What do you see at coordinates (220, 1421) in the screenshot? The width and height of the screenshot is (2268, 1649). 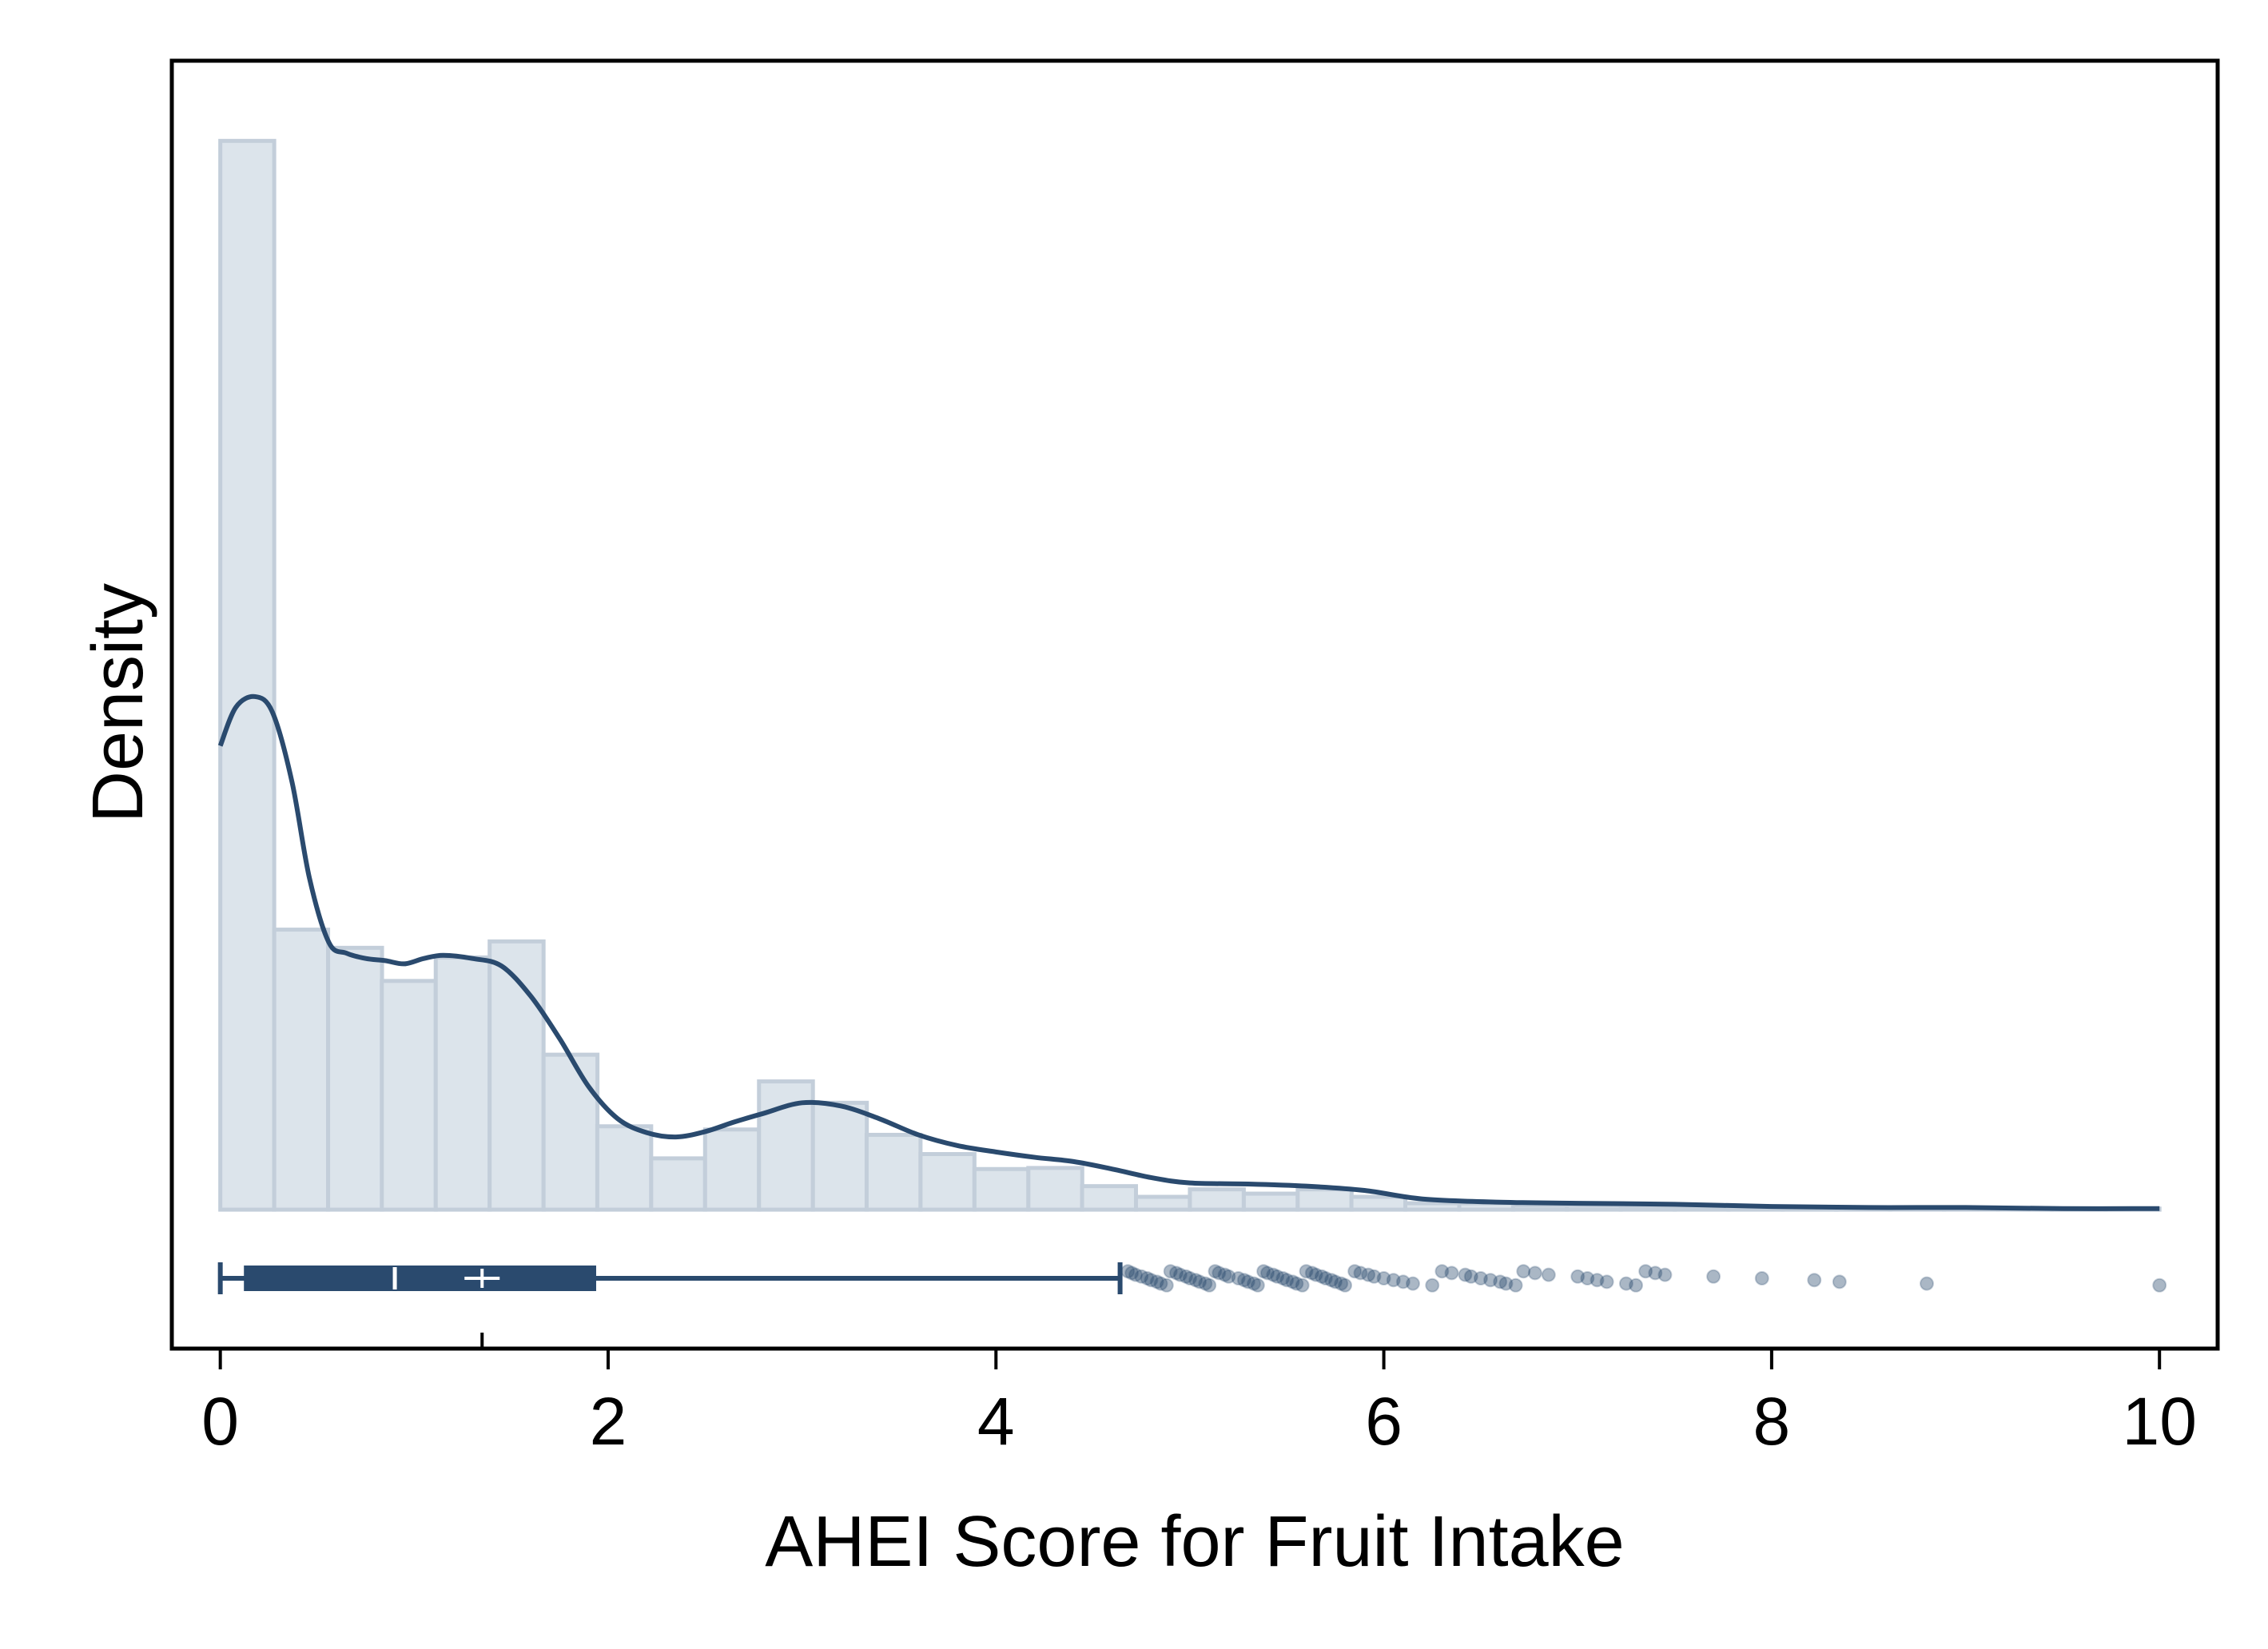 I see `x-tick-label: 0` at bounding box center [220, 1421].